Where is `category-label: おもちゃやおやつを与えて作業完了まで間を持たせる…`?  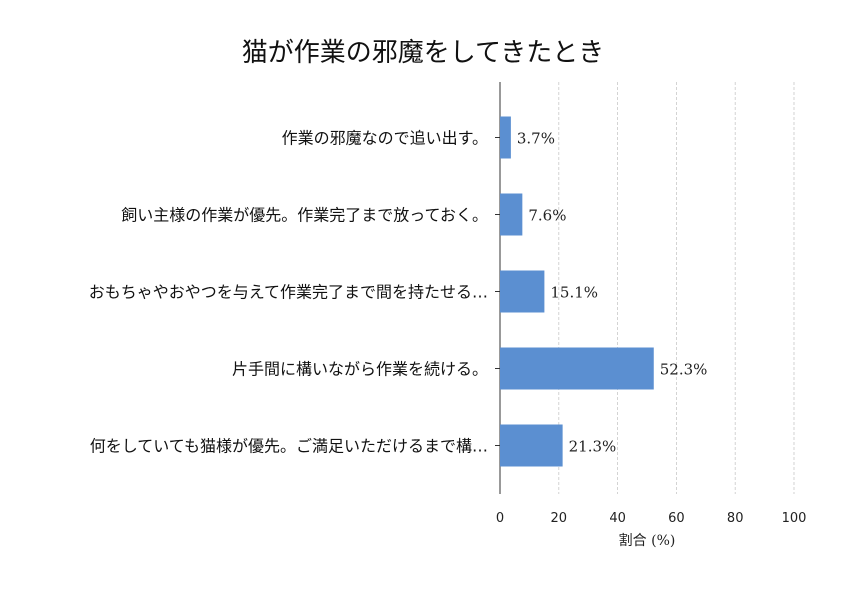 category-label: おもちゃやおやつを与えて作業完了まで間を持たせる… is located at coordinates (288, 292).